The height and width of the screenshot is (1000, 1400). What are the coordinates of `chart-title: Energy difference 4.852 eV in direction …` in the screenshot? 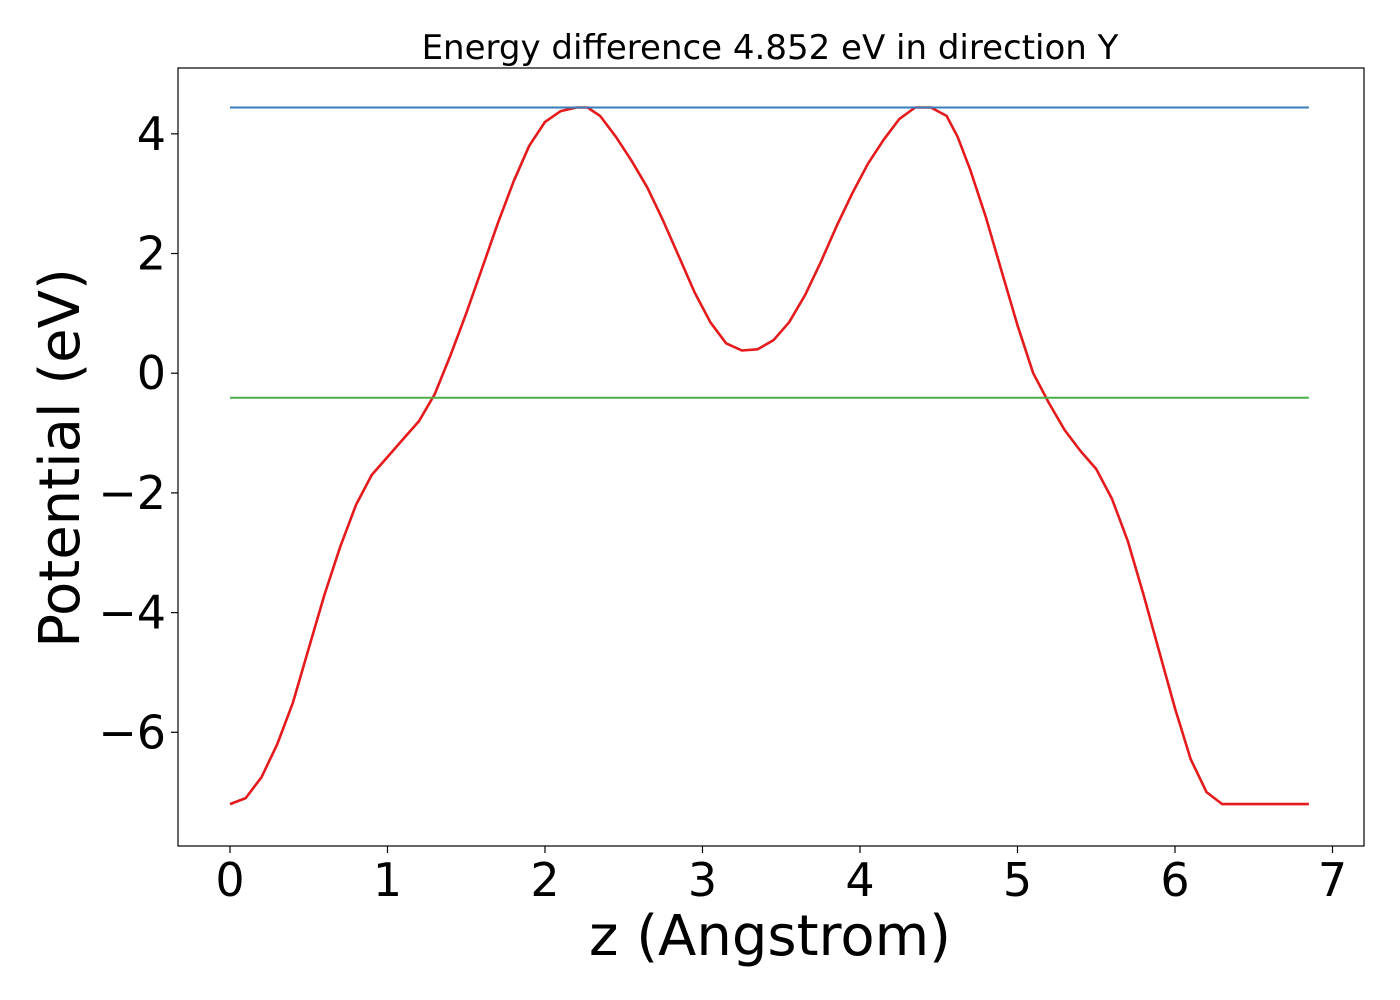 It's located at (770, 48).